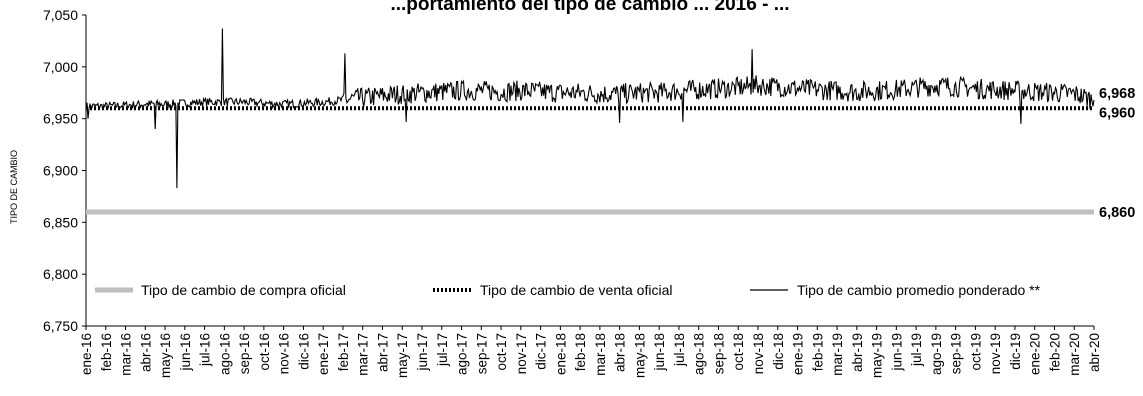 The height and width of the screenshot is (396, 1143). Describe the element at coordinates (60, 222) in the screenshot. I see `y-tick-label: 6,850` at that location.